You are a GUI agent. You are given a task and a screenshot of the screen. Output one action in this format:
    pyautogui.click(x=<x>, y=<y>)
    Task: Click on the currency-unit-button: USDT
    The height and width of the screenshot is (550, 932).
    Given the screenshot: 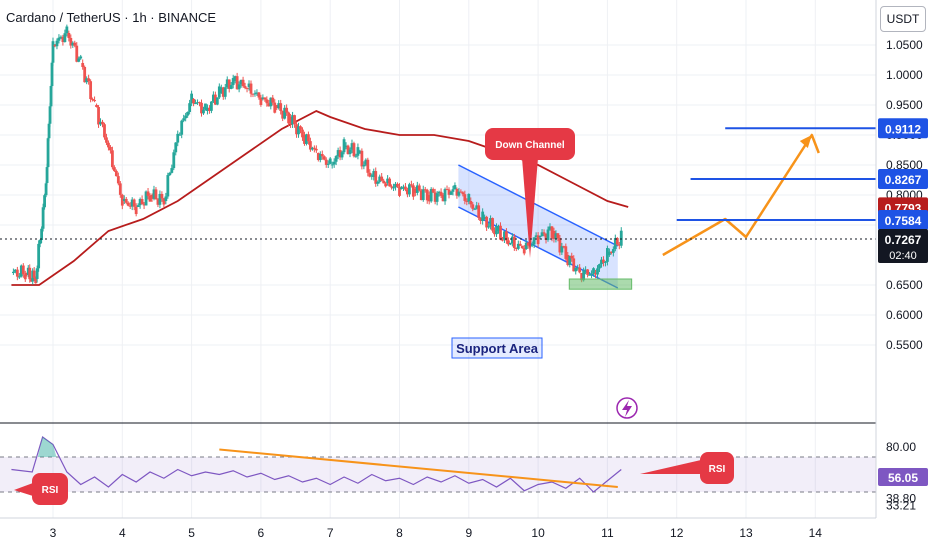 What is the action you would take?
    pyautogui.click(x=903, y=19)
    